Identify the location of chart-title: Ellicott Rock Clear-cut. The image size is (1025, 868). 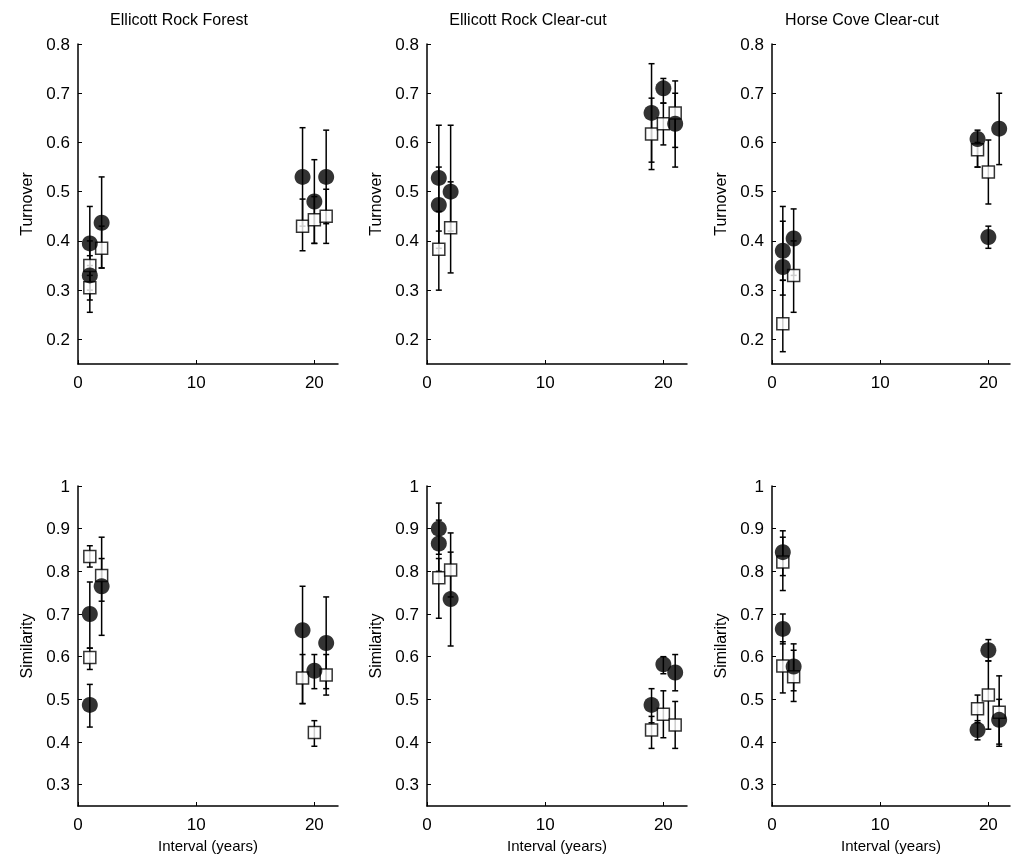
(528, 19).